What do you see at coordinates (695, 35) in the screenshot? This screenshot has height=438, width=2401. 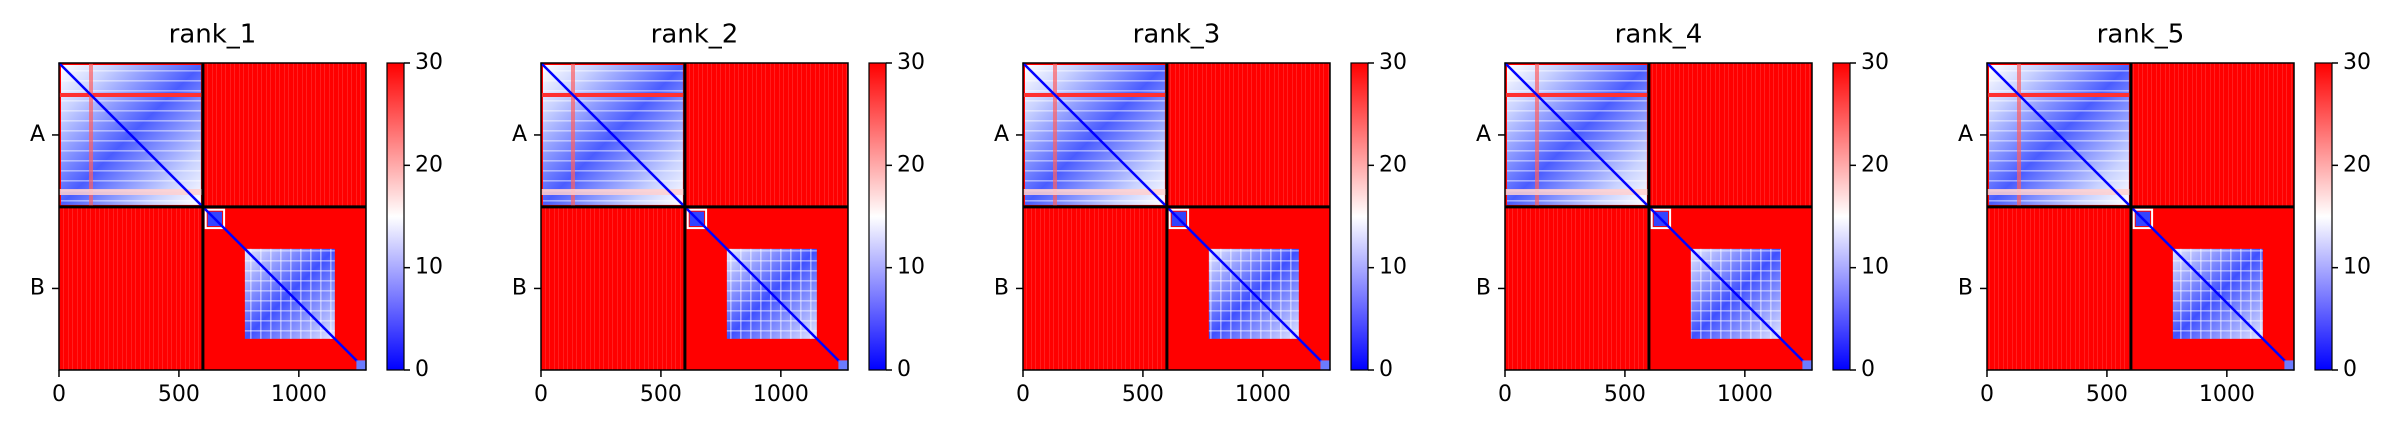 I see `panel-title: rank_2` at bounding box center [695, 35].